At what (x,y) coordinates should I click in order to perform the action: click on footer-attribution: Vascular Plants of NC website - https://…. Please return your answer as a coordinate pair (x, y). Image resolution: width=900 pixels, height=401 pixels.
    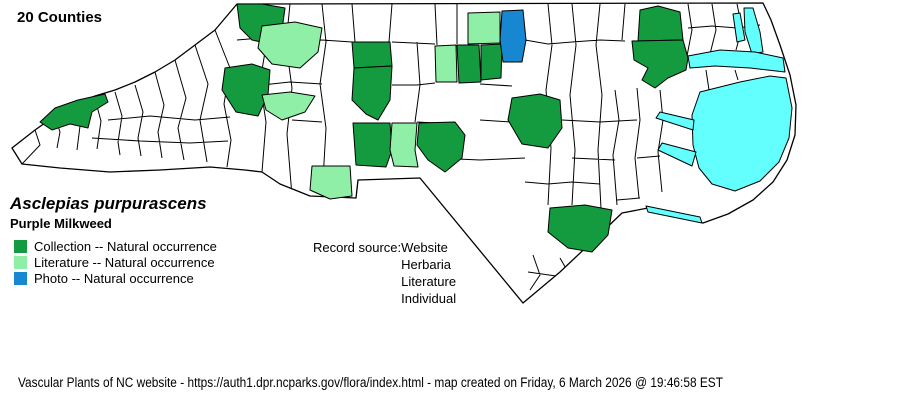
    Looking at the image, I should click on (370, 382).